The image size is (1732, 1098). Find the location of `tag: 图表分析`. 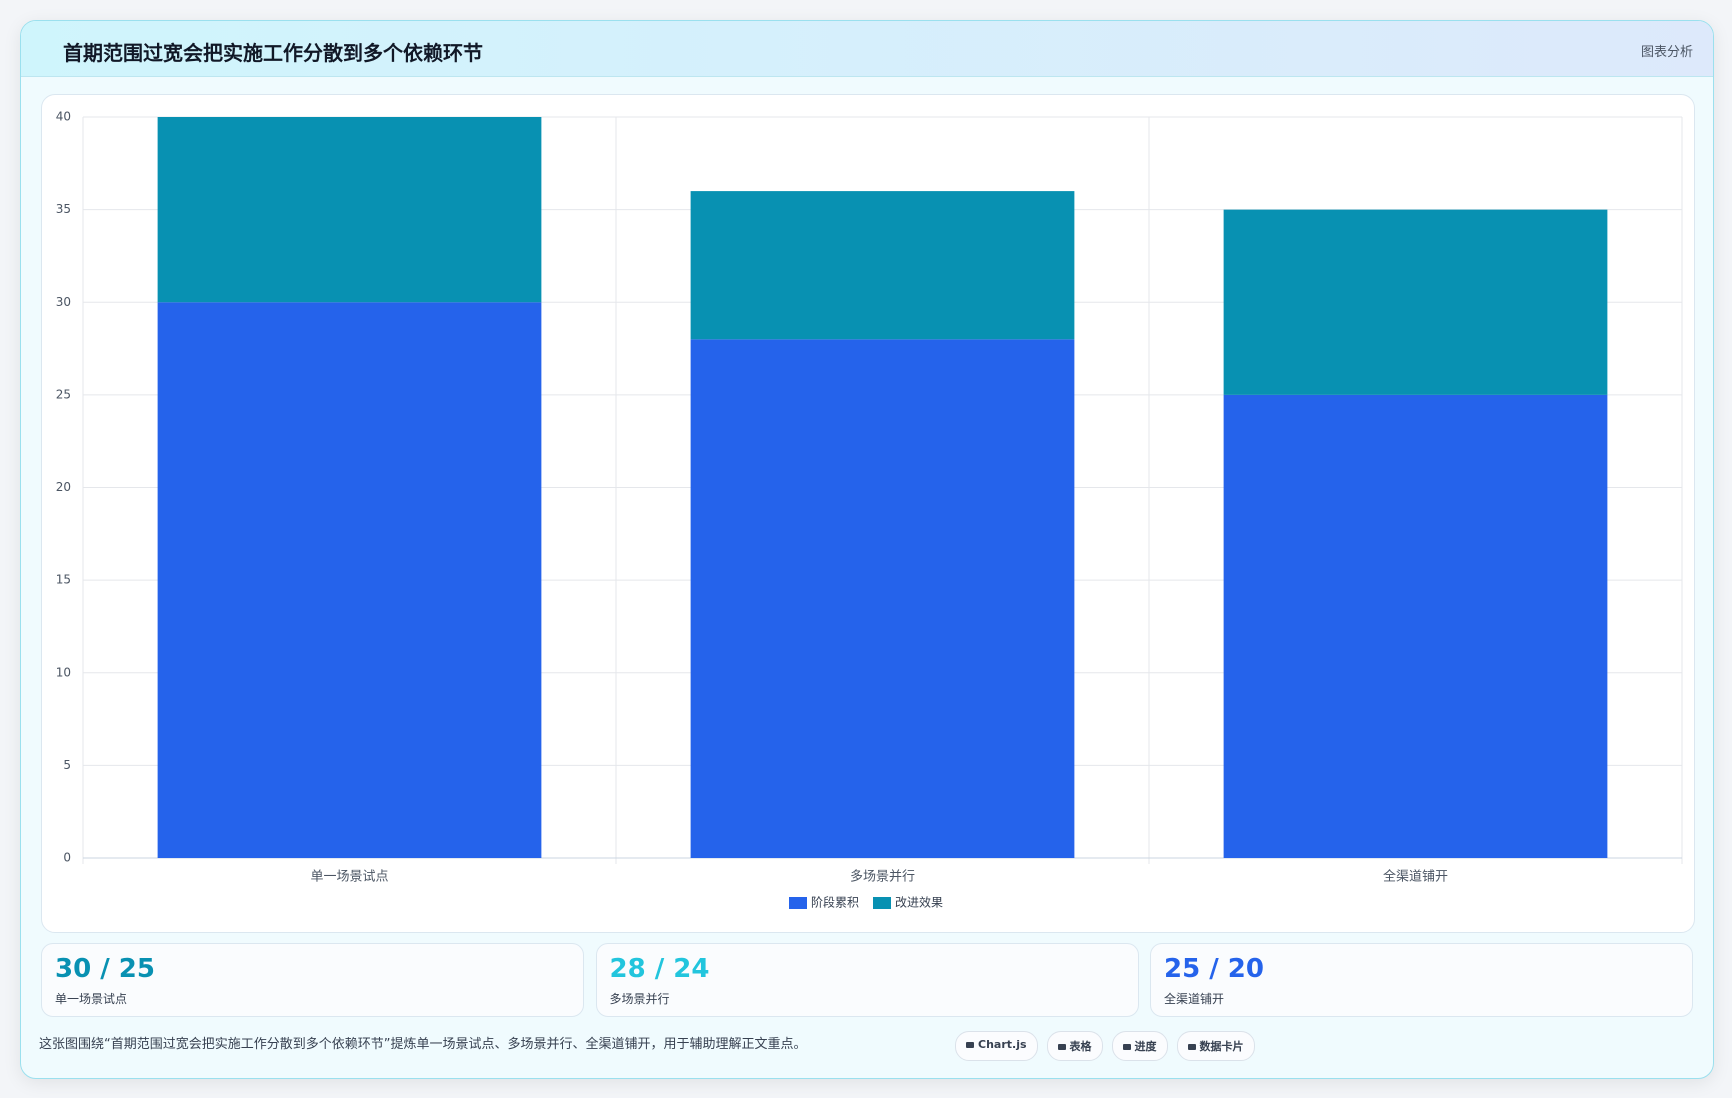

tag: 图表分析 is located at coordinates (1666, 52).